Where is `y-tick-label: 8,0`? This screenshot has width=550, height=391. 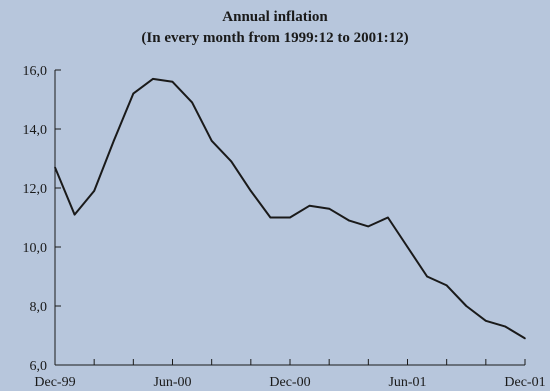
y-tick-label: 8,0 is located at coordinates (39, 307).